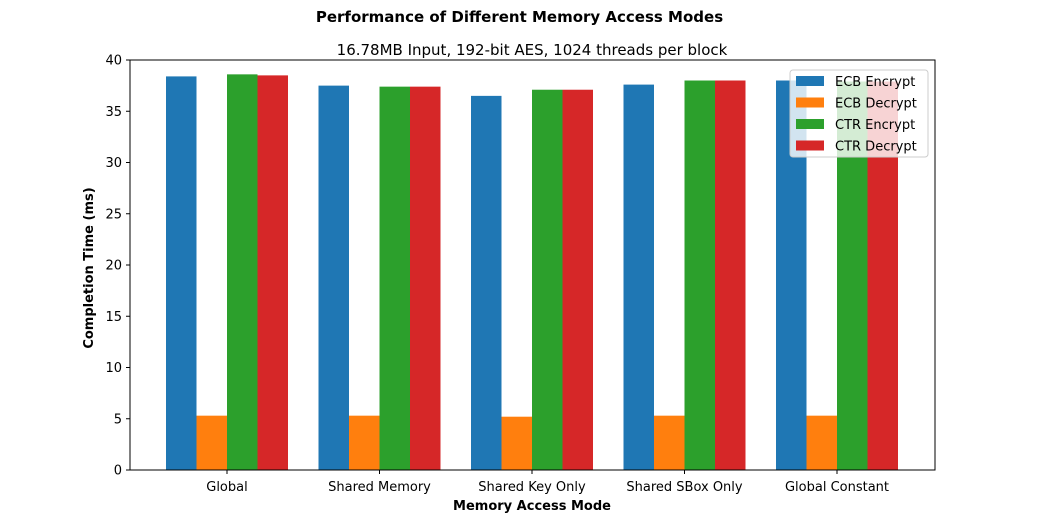 The height and width of the screenshot is (532, 1039). What do you see at coordinates (89, 267) in the screenshot?
I see `y-axis-label: Completion Time (ms)` at bounding box center [89, 267].